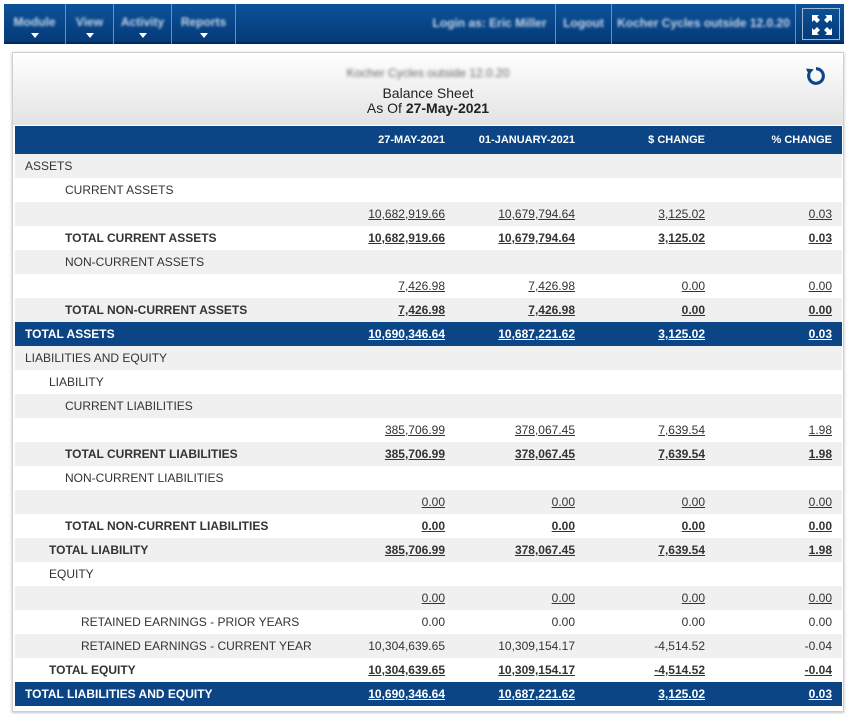 The height and width of the screenshot is (714, 848). I want to click on row-label: CURRENT ASSETS, so click(170, 190).